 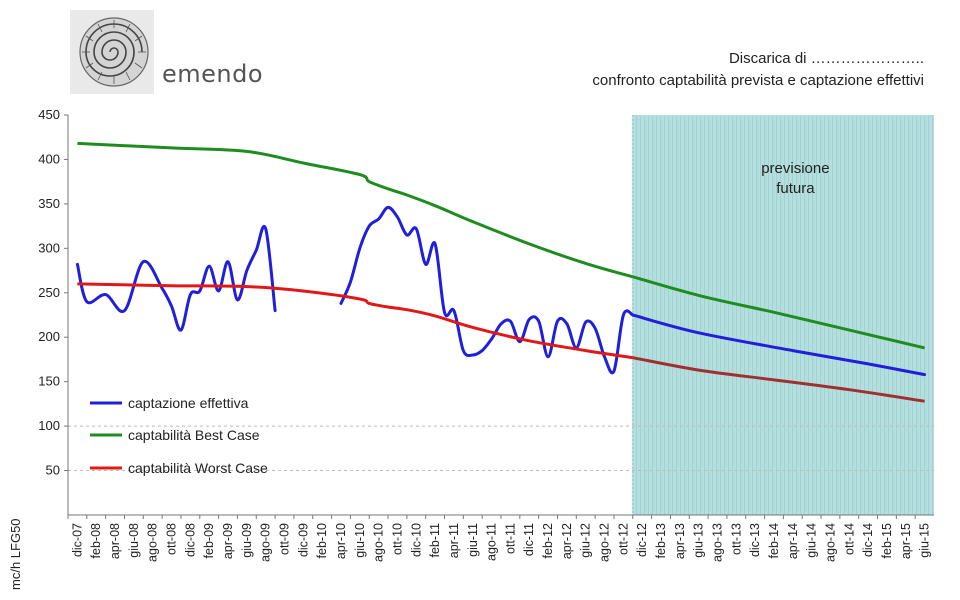 What do you see at coordinates (355, 321) in the screenshot?
I see `series-2-line` at bounding box center [355, 321].